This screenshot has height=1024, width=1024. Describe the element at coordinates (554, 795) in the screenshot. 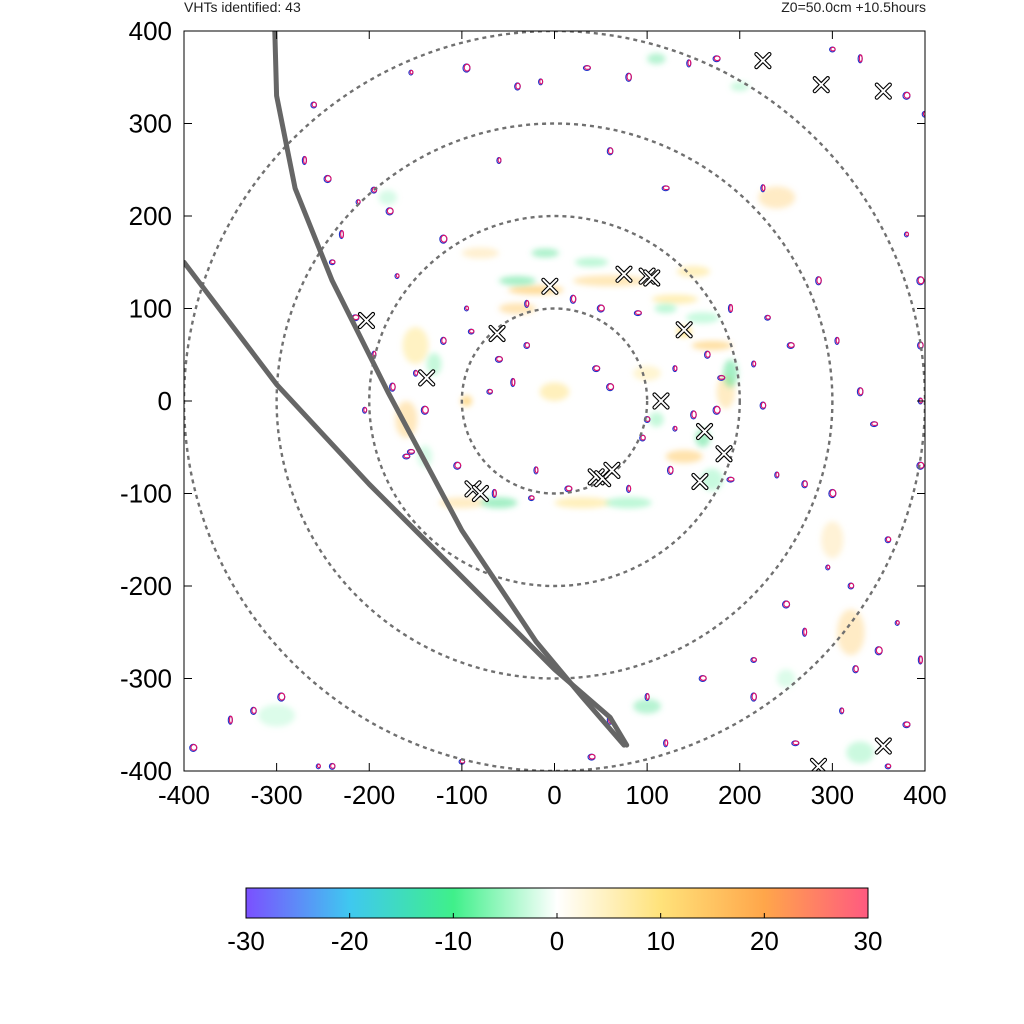

I see `x-tick-label: 0` at that location.